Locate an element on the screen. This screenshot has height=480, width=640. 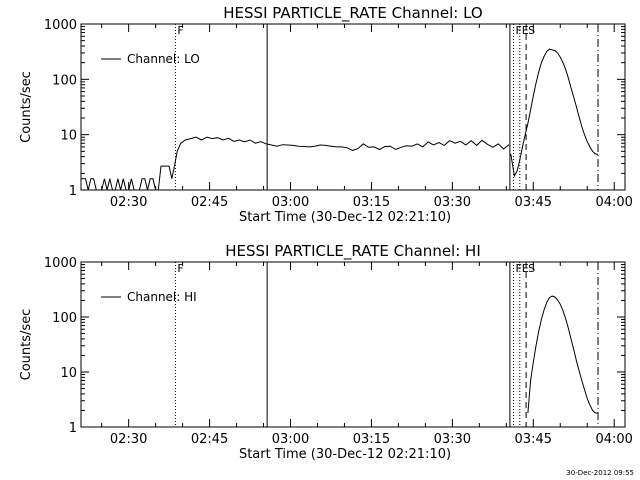
legend-label: Channel: LO is located at coordinates (163, 59).